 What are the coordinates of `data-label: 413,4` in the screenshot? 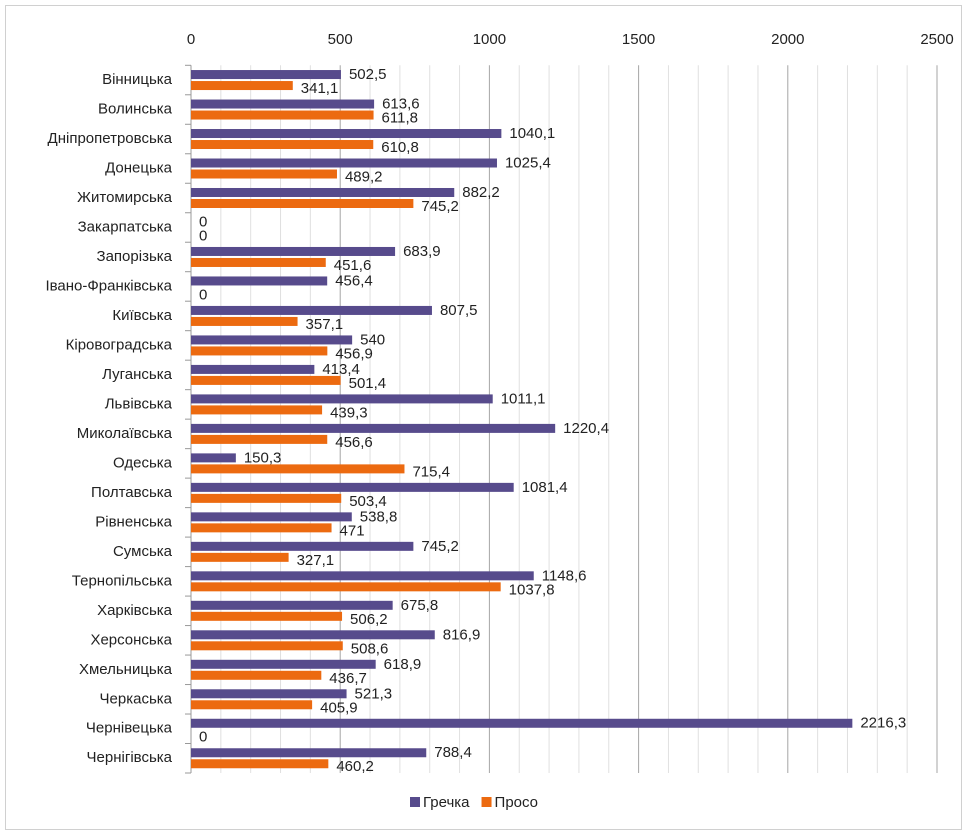 It's located at (341, 369).